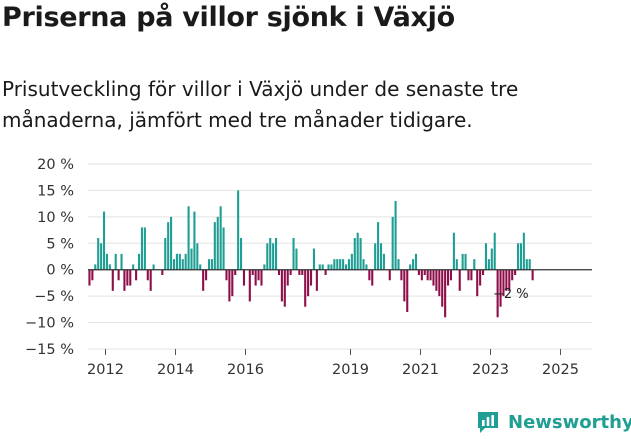 This screenshot has width=631, height=439. What do you see at coordinates (350, 370) in the screenshot?
I see `x-tick-label: 2019` at bounding box center [350, 370].